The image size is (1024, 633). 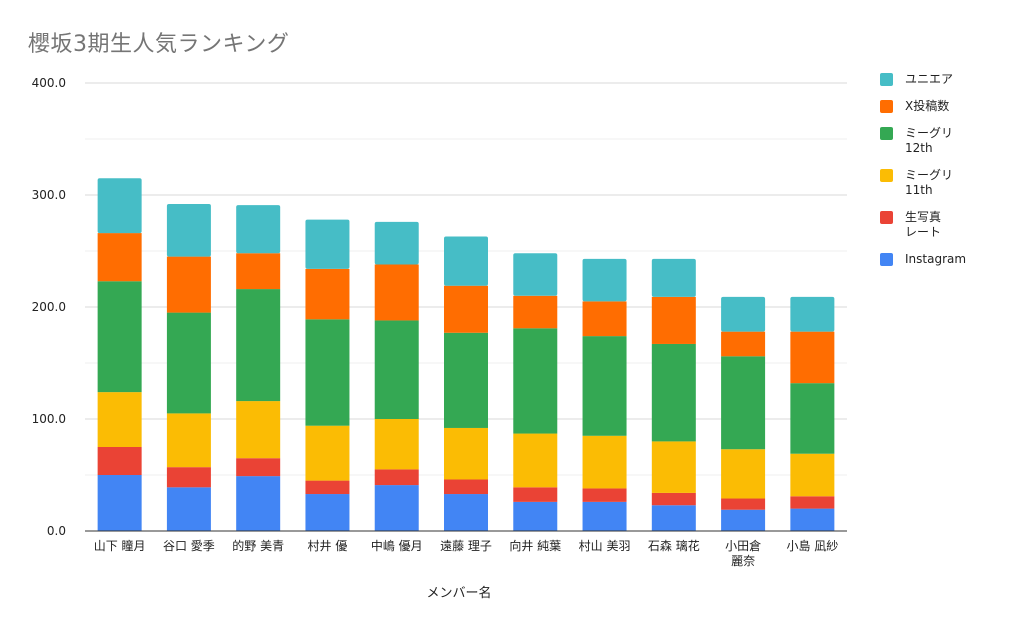 What do you see at coordinates (258, 545) in the screenshot?
I see `x-tick-label: 的野 美青` at bounding box center [258, 545].